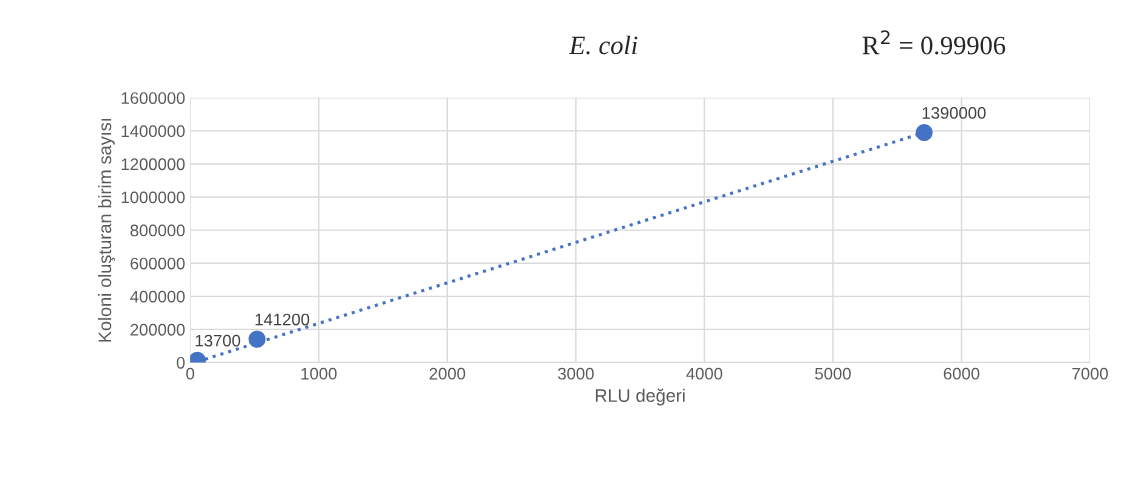  What do you see at coordinates (157, 329) in the screenshot?
I see `y-tick-label: 200000` at bounding box center [157, 329].